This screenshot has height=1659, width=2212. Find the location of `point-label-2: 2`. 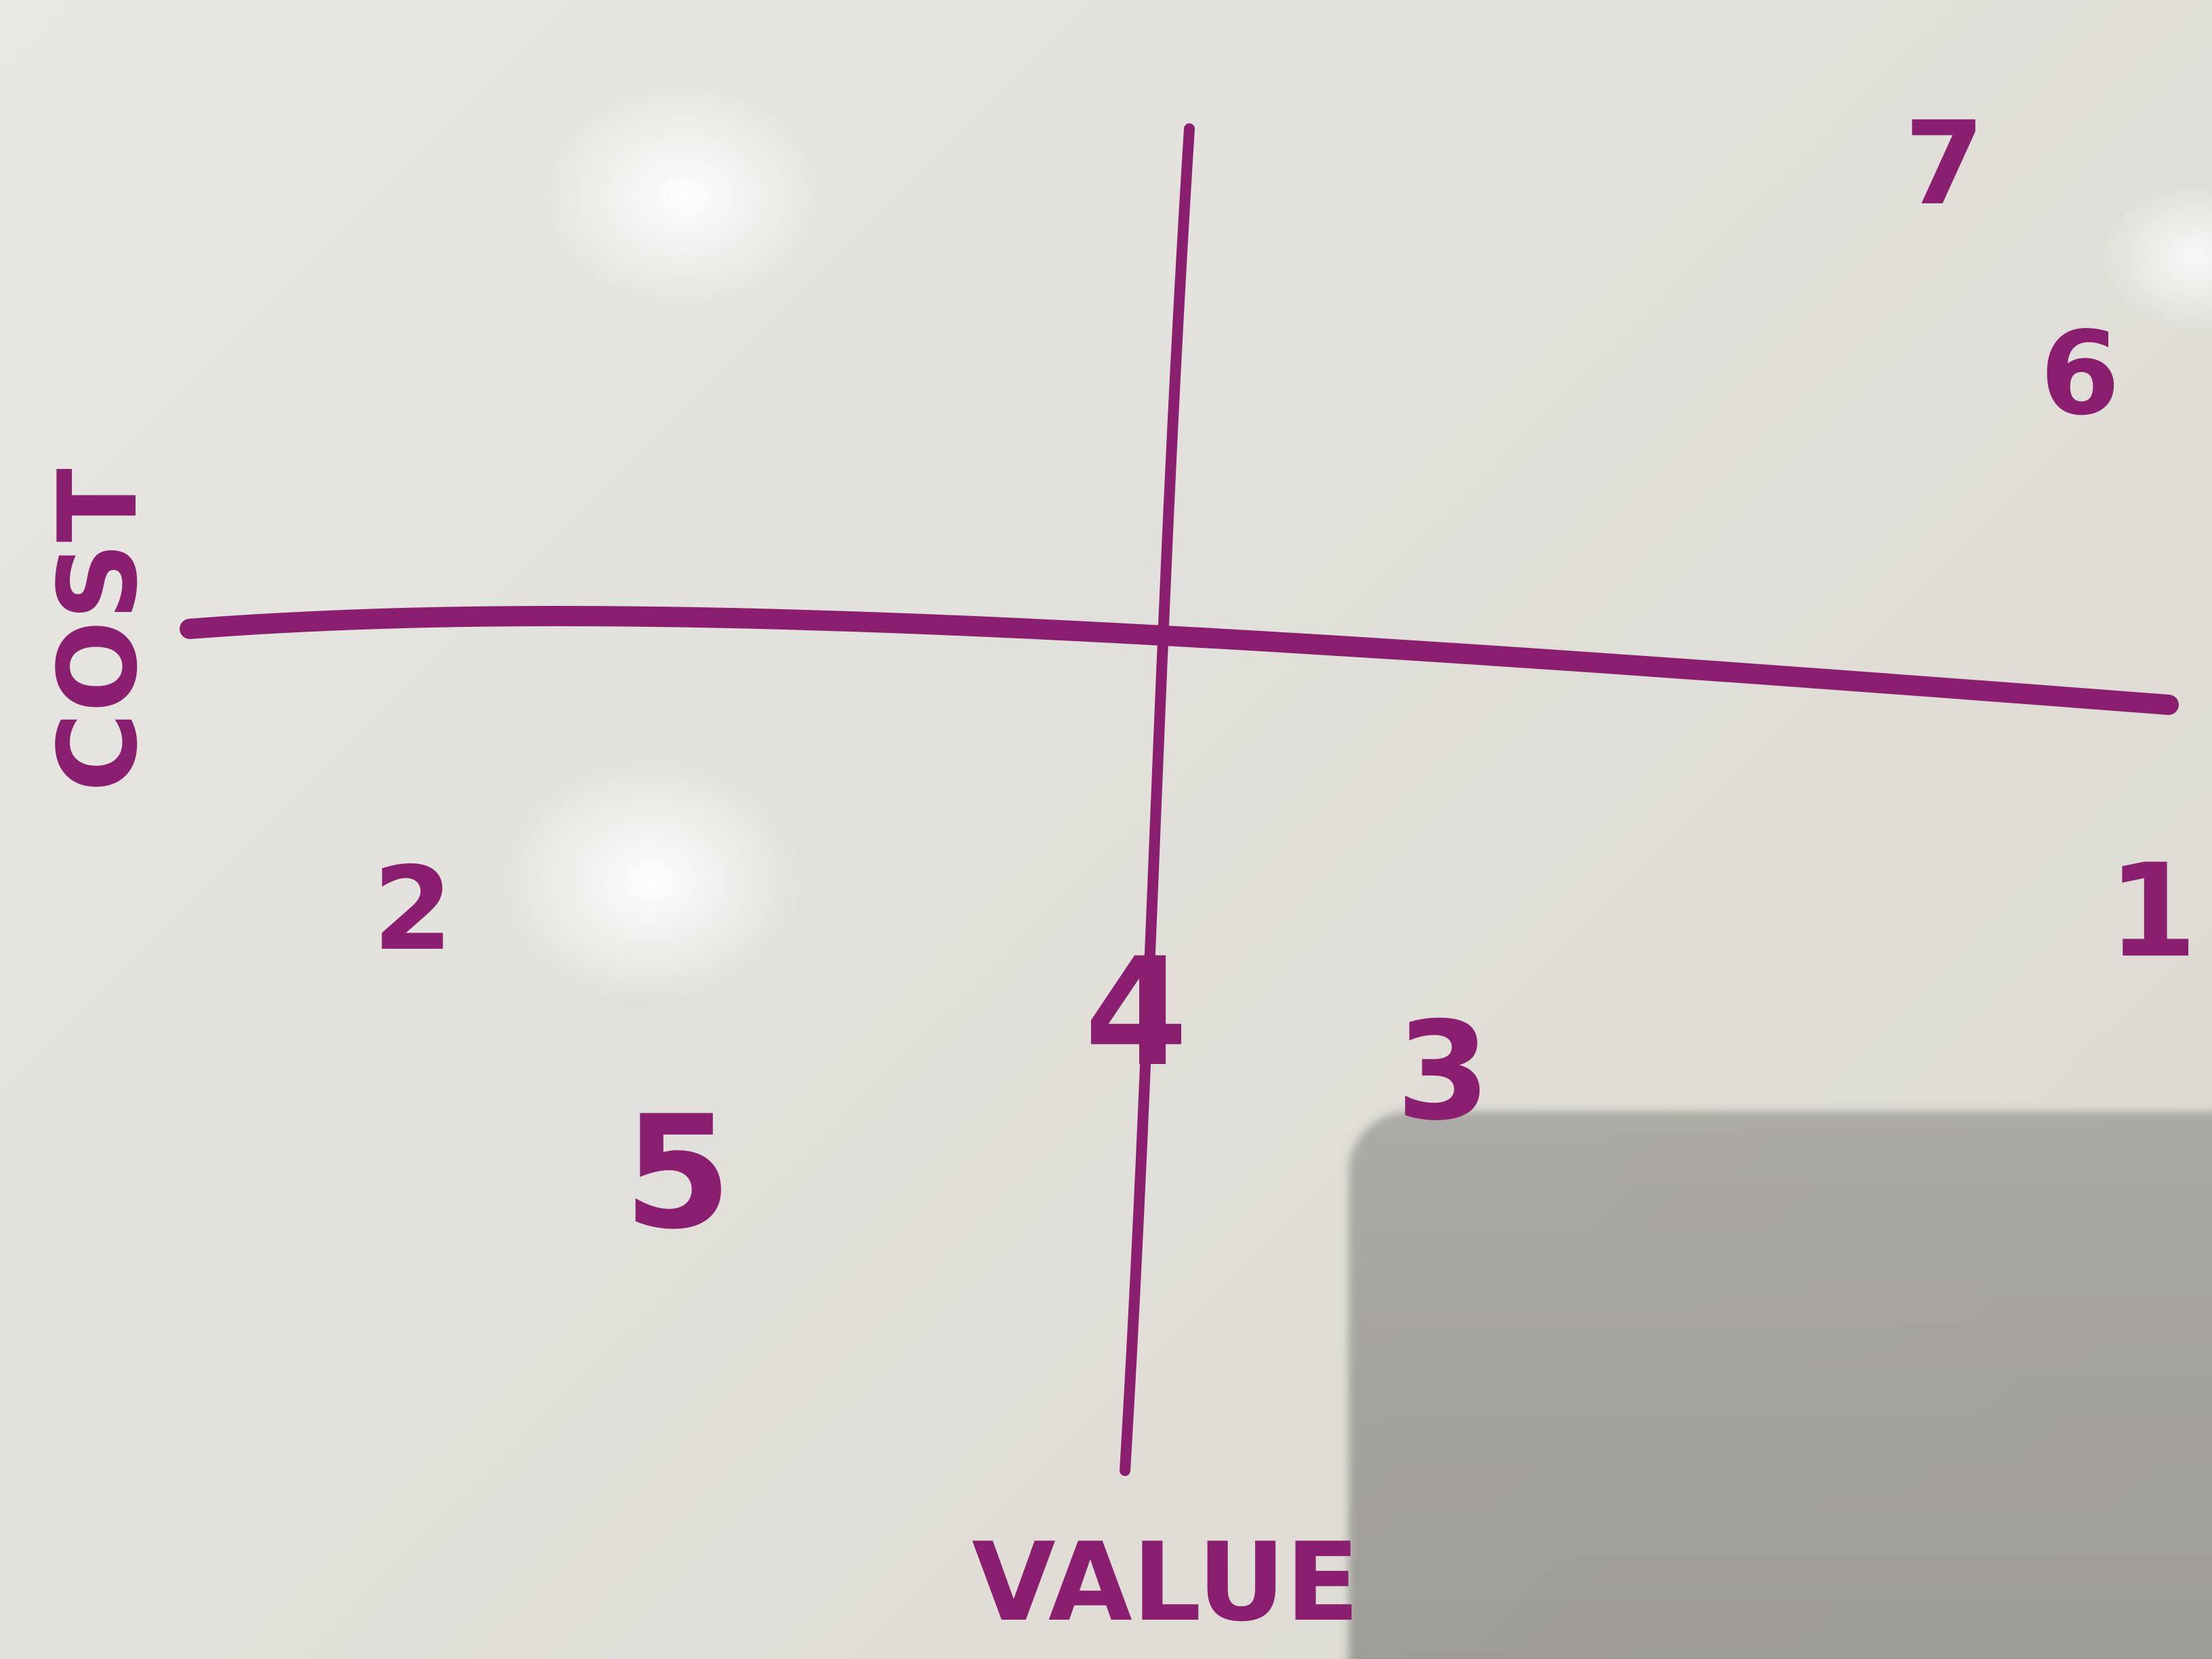

point-label-2: 2 is located at coordinates (413, 909).